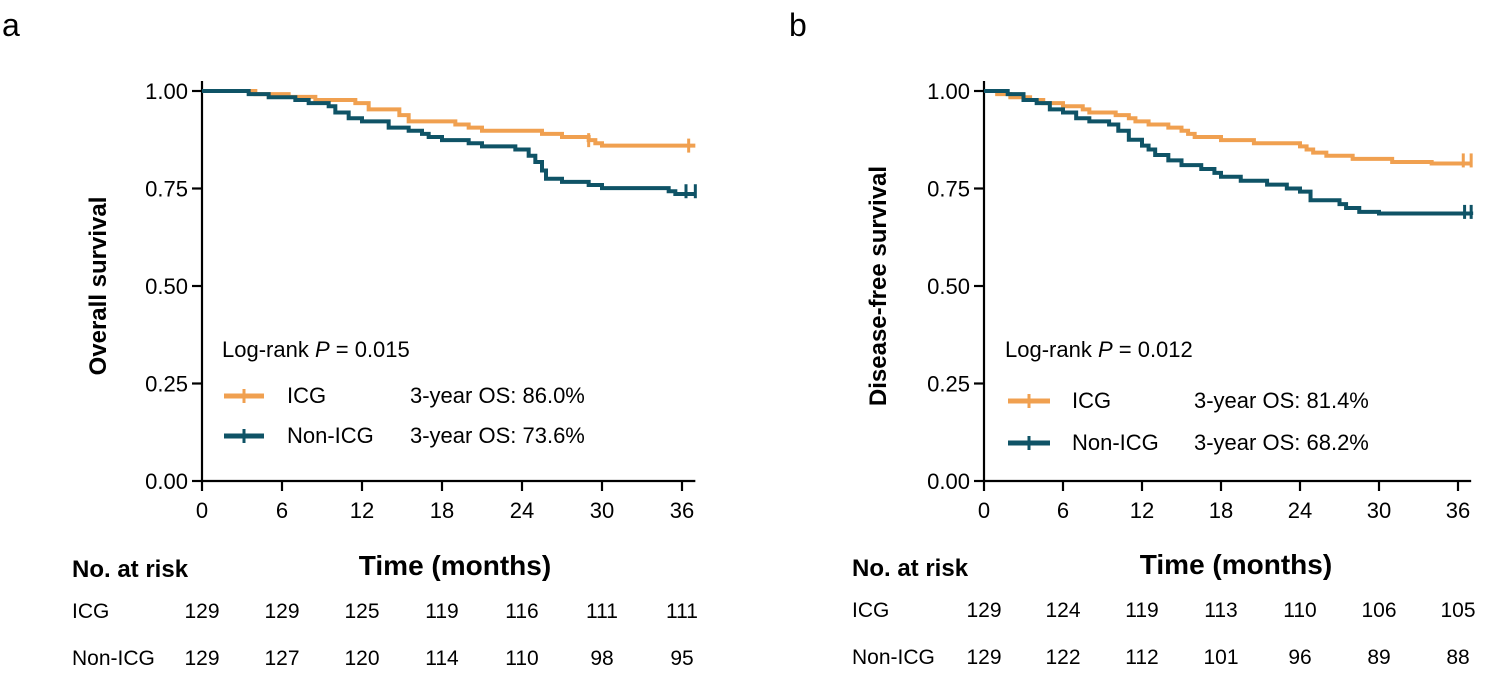  What do you see at coordinates (98, 286) in the screenshot?
I see `y-axis-title: Overall survival` at bounding box center [98, 286].